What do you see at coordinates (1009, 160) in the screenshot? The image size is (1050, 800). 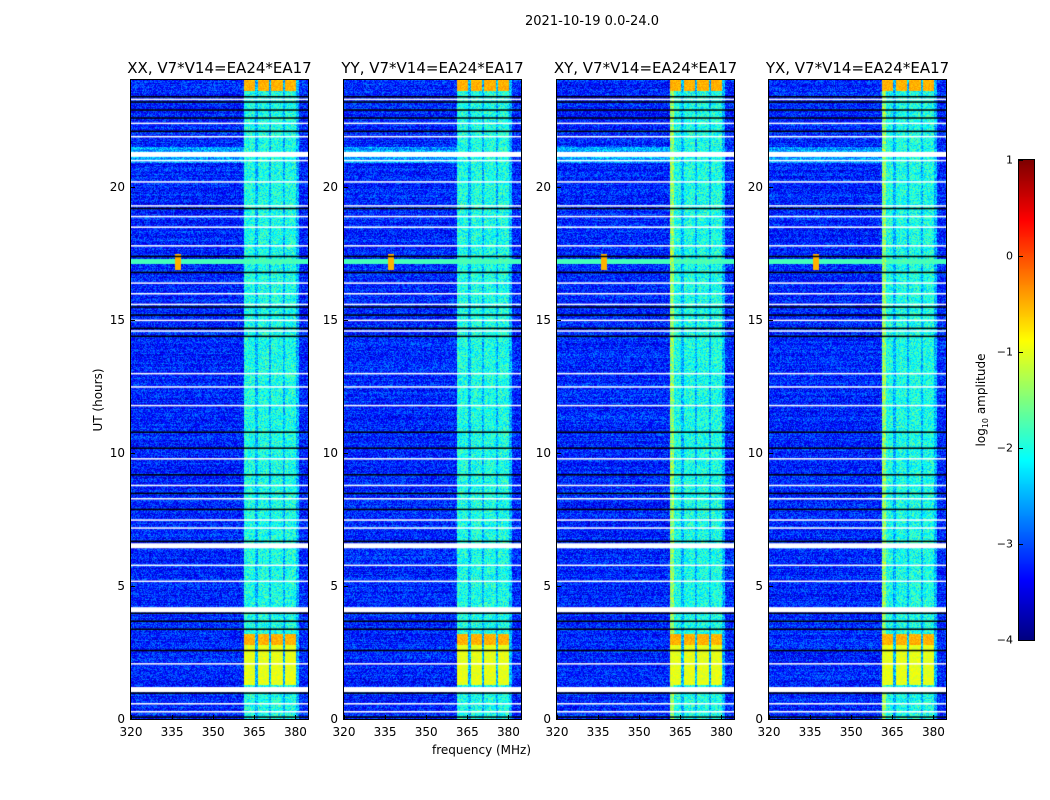 I see `colorbar-tick-label: 1` at bounding box center [1009, 160].